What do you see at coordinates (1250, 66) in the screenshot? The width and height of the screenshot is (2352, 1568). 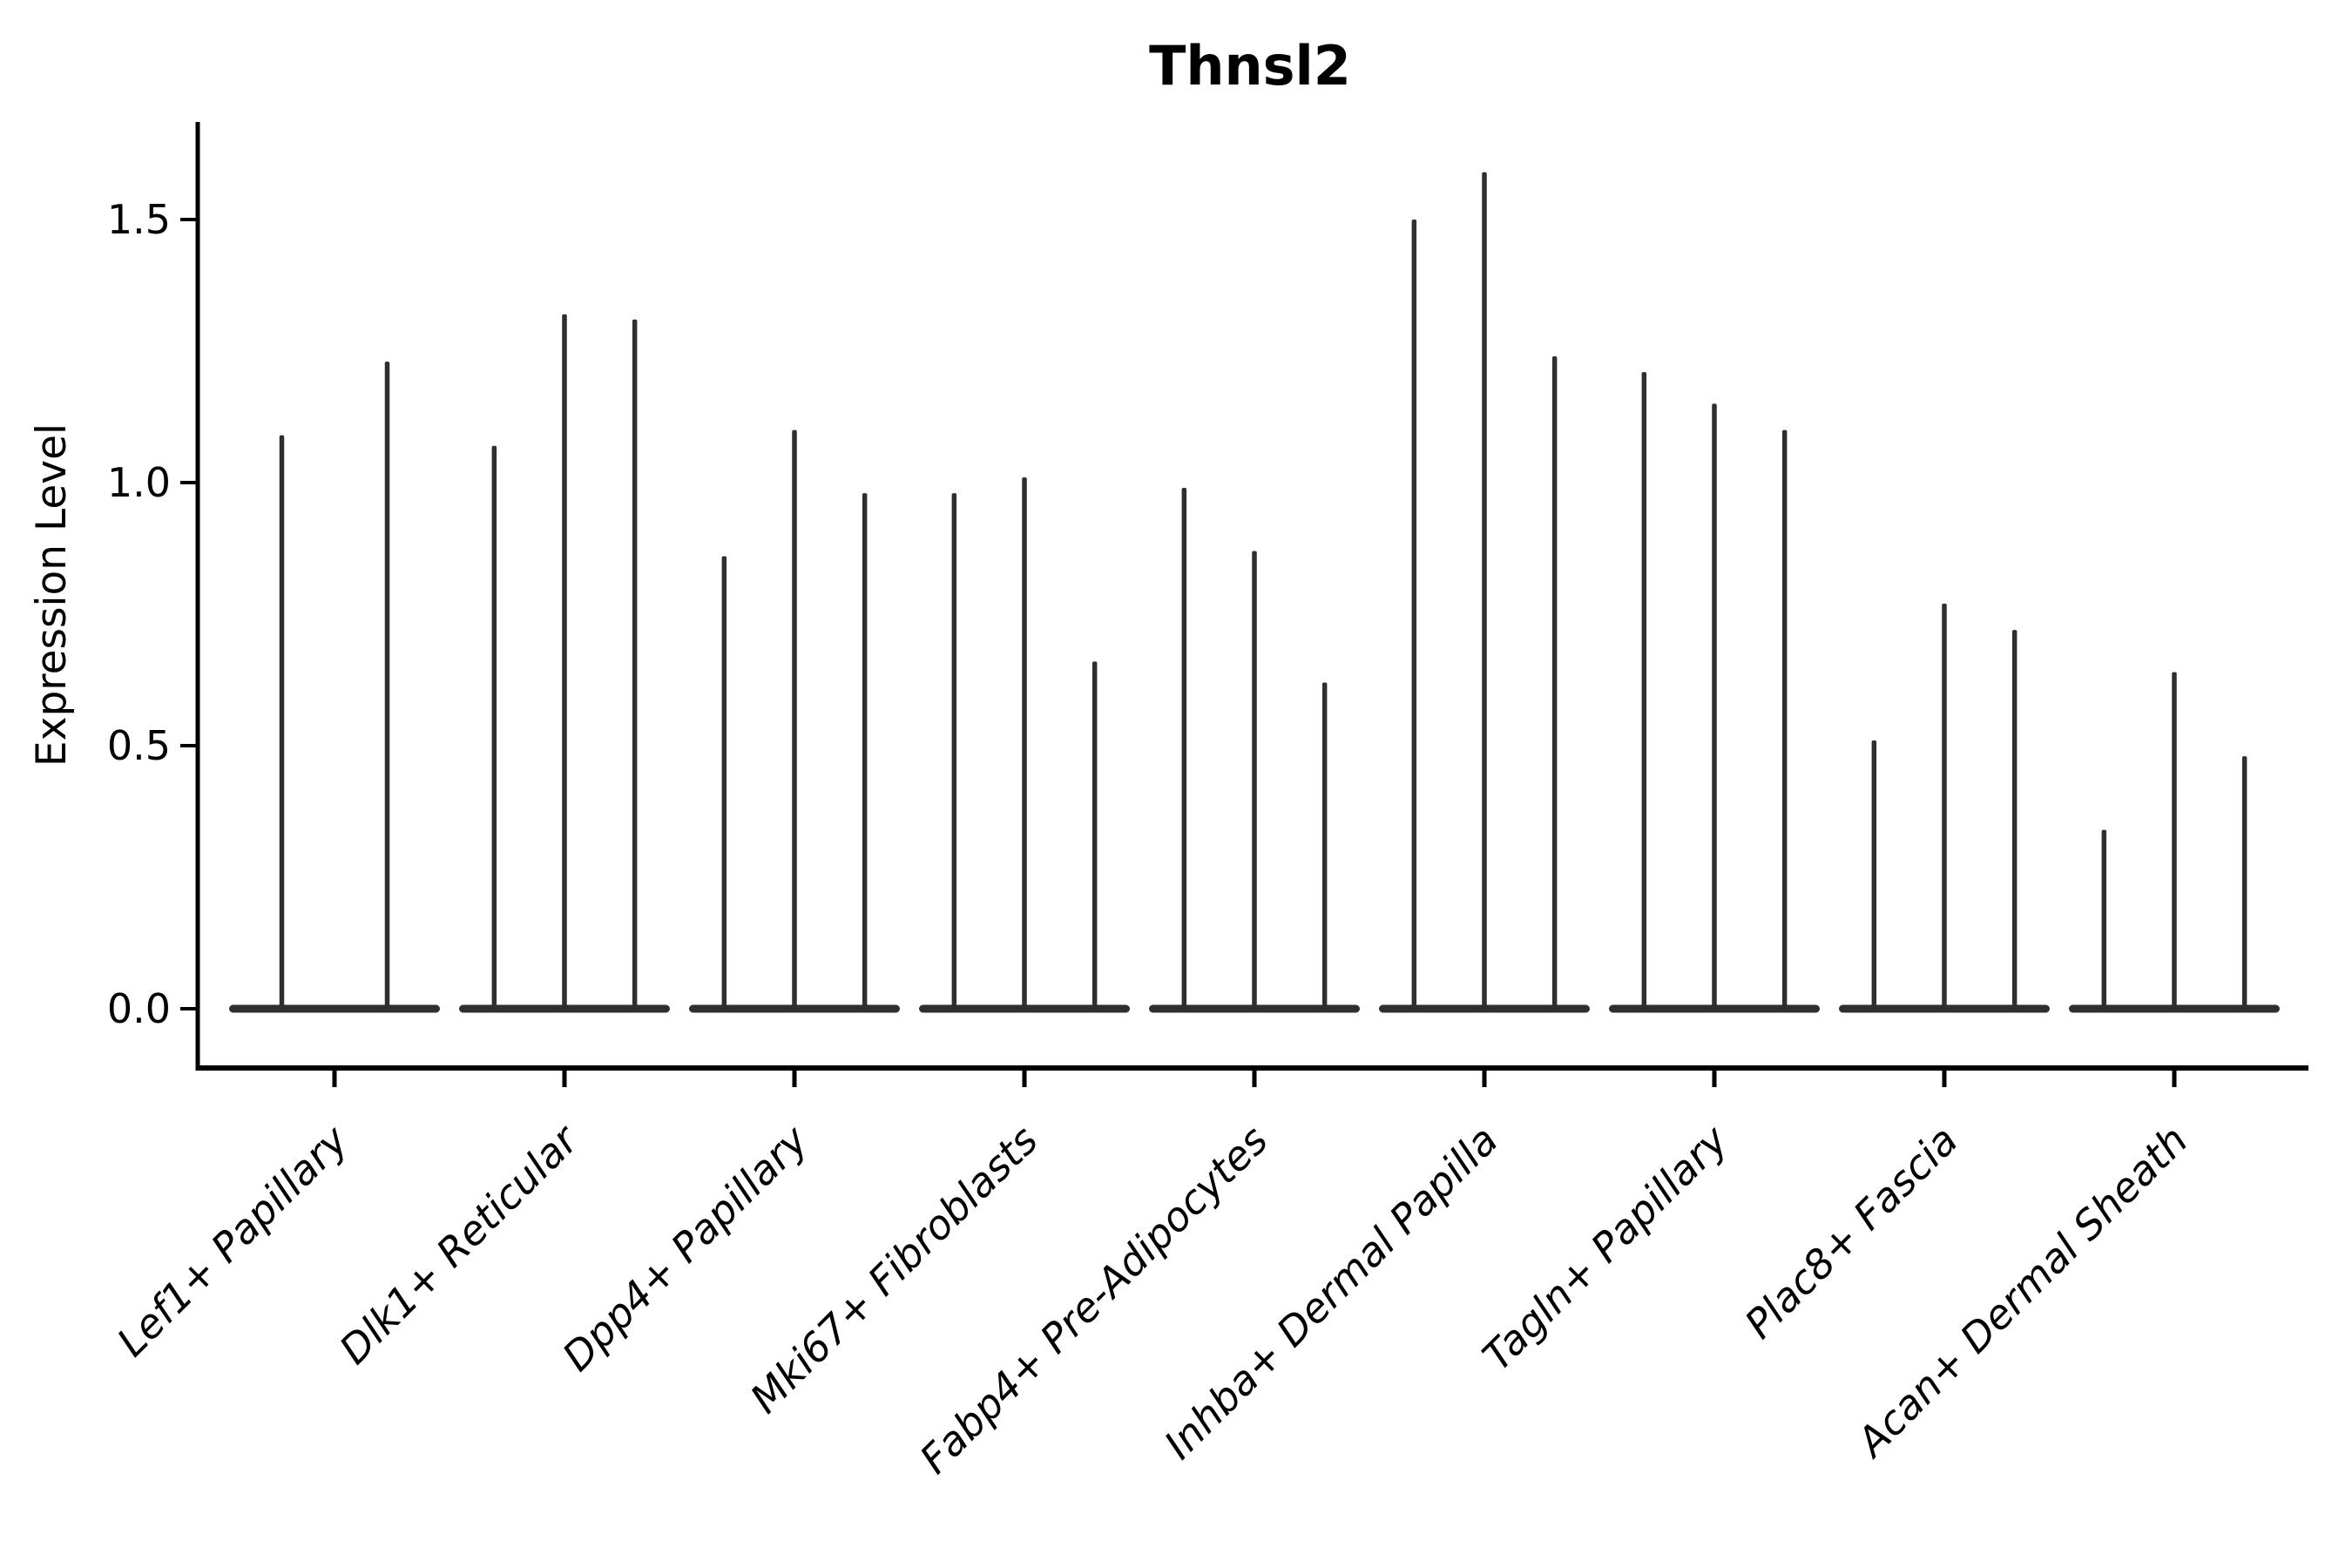 I see `chart-title: Thnsl2` at bounding box center [1250, 66].